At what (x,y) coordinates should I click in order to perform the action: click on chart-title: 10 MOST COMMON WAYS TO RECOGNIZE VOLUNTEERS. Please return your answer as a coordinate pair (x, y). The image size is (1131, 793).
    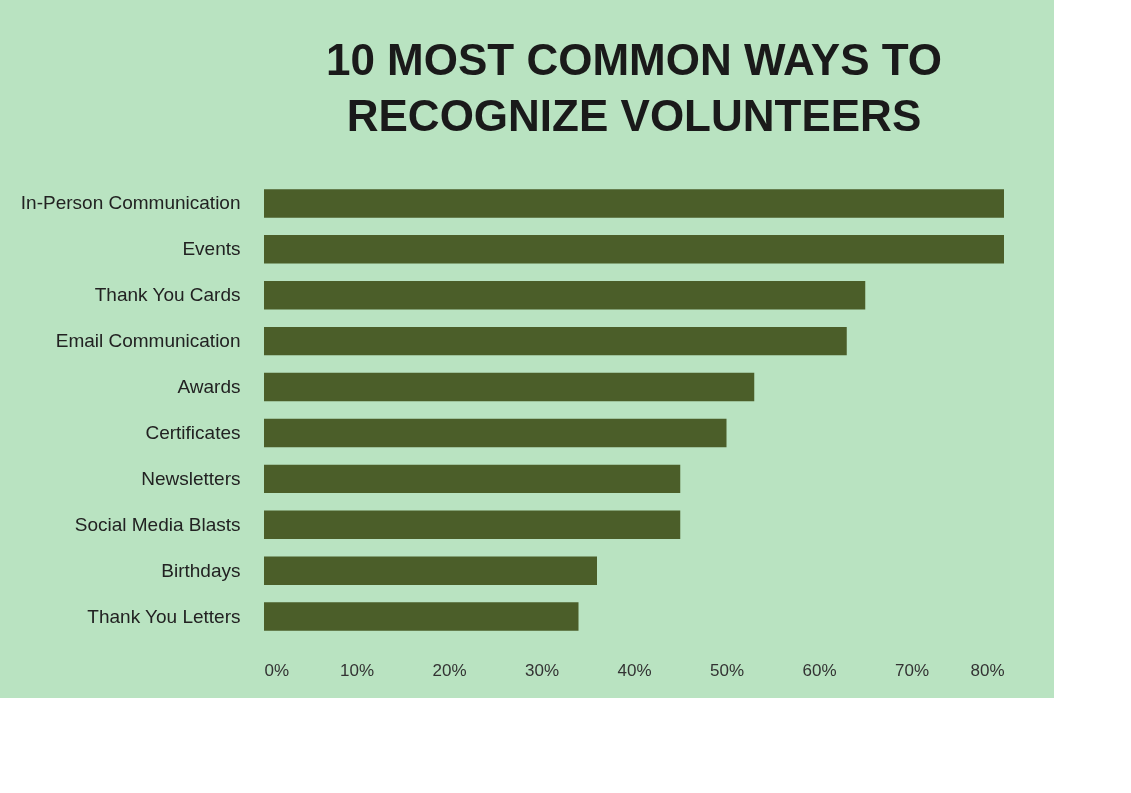
    Looking at the image, I should click on (634, 87).